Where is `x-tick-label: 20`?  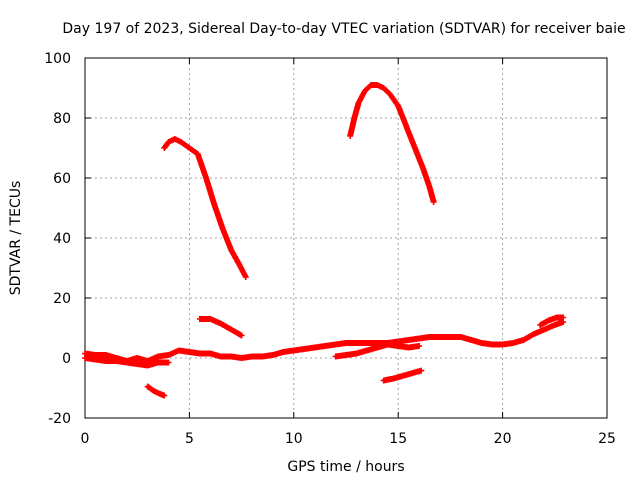 x-tick-label: 20 is located at coordinates (503, 439).